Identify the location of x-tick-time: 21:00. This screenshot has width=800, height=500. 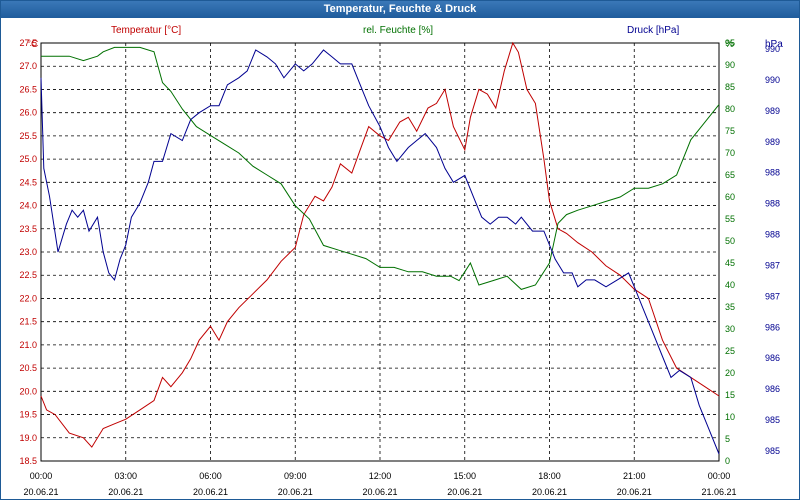
(634, 476).